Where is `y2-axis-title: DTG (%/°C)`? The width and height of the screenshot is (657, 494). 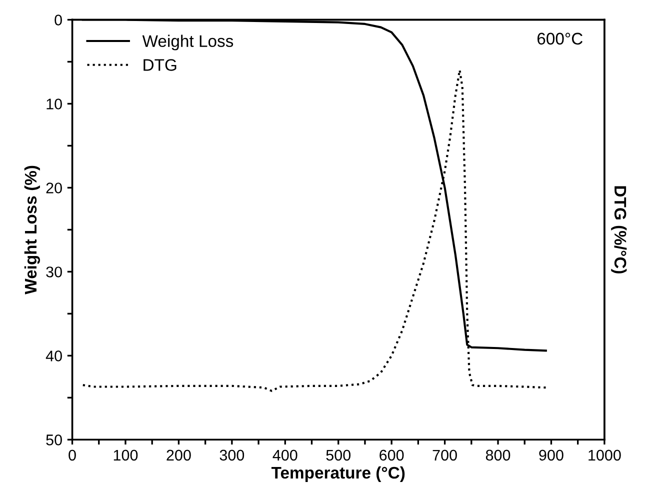
y2-axis-title: DTG (%/°C) is located at coordinates (619, 230).